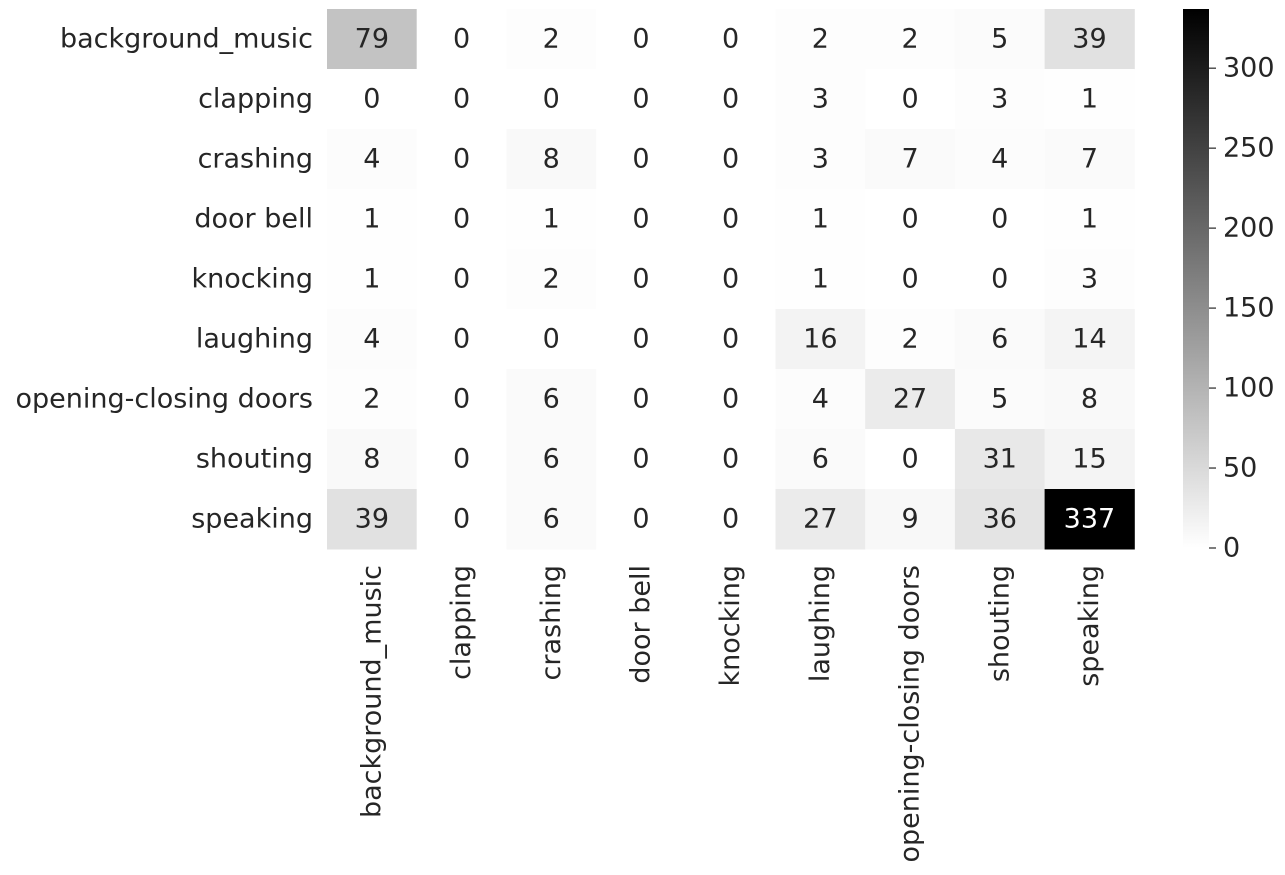 The height and width of the screenshot is (875, 1285). I want to click on x-tick-label: speaking, so click(1089, 626).